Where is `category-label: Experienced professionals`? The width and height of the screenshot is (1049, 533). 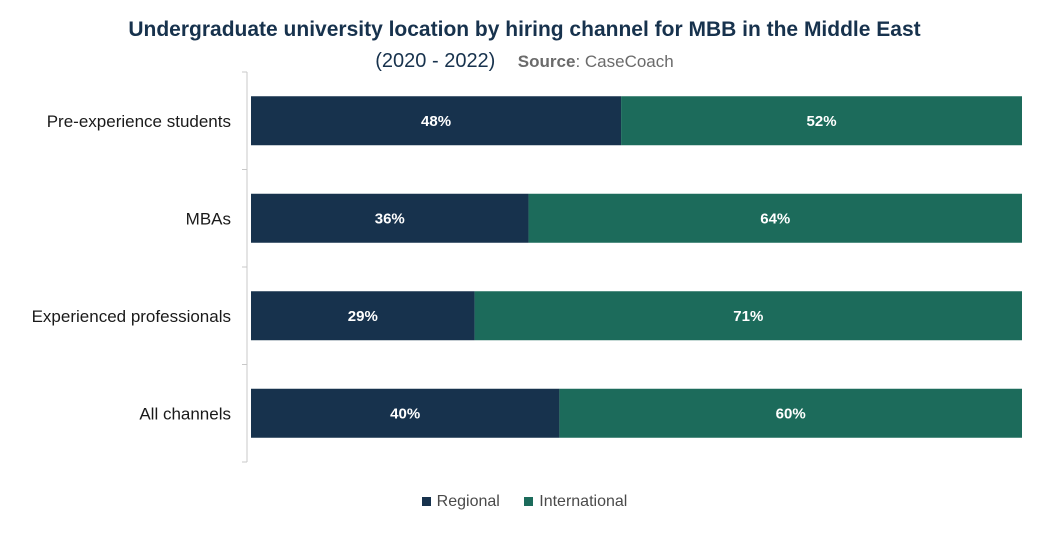
category-label: Experienced professionals is located at coordinates (131, 316).